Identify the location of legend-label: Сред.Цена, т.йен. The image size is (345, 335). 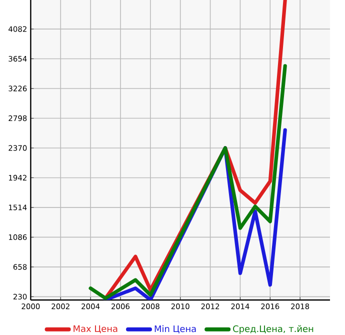
(273, 329).